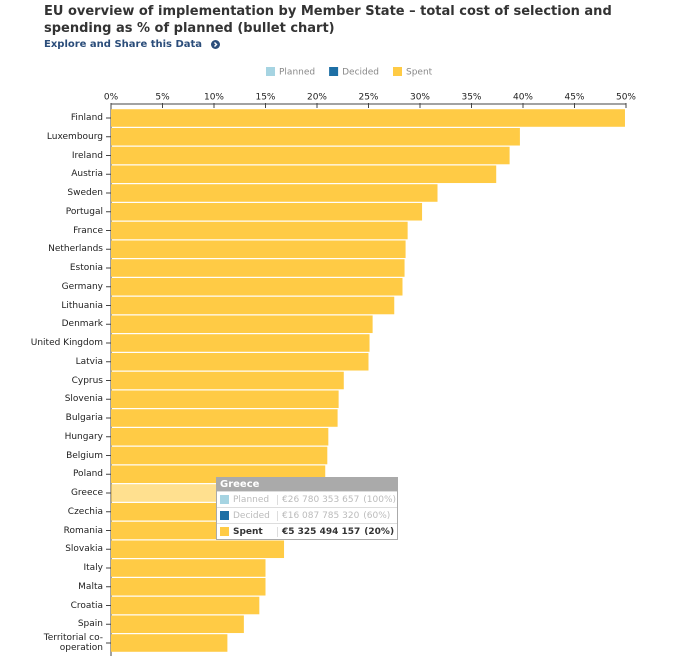 Image resolution: width=684 pixels, height=658 pixels. I want to click on y-tick-label: Spain, so click(90, 624).